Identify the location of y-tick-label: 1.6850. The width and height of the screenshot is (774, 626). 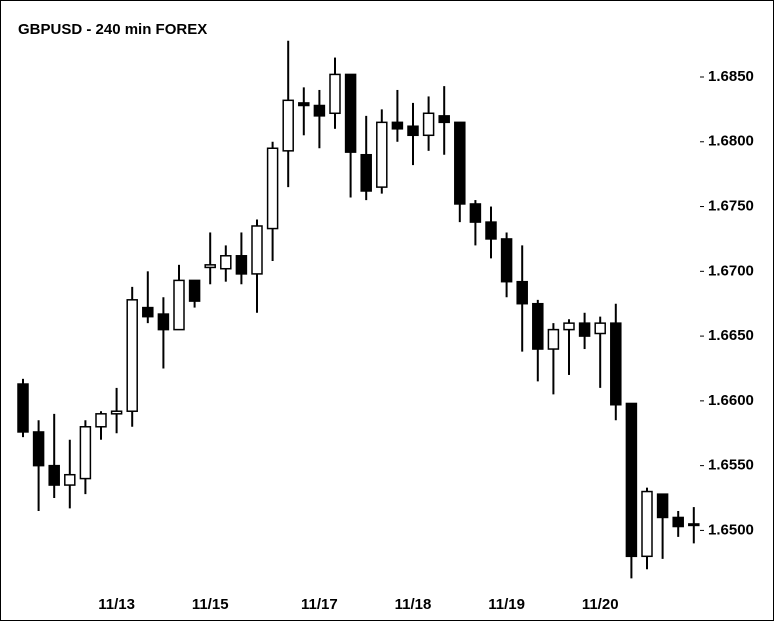
(731, 76).